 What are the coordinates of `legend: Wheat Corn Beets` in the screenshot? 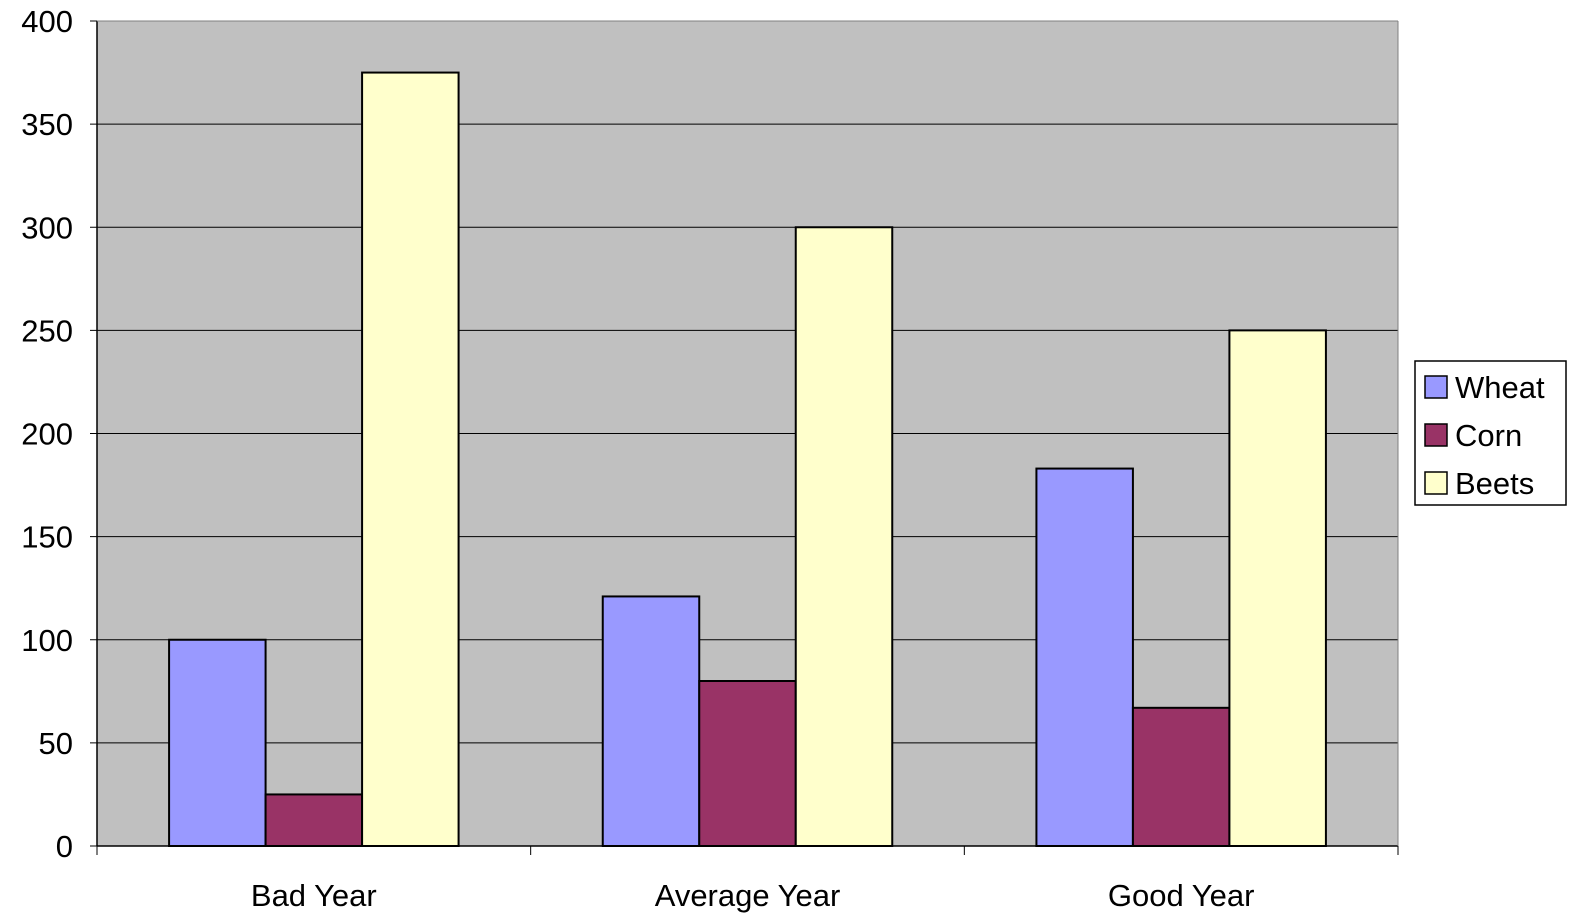 It's located at (1490, 433).